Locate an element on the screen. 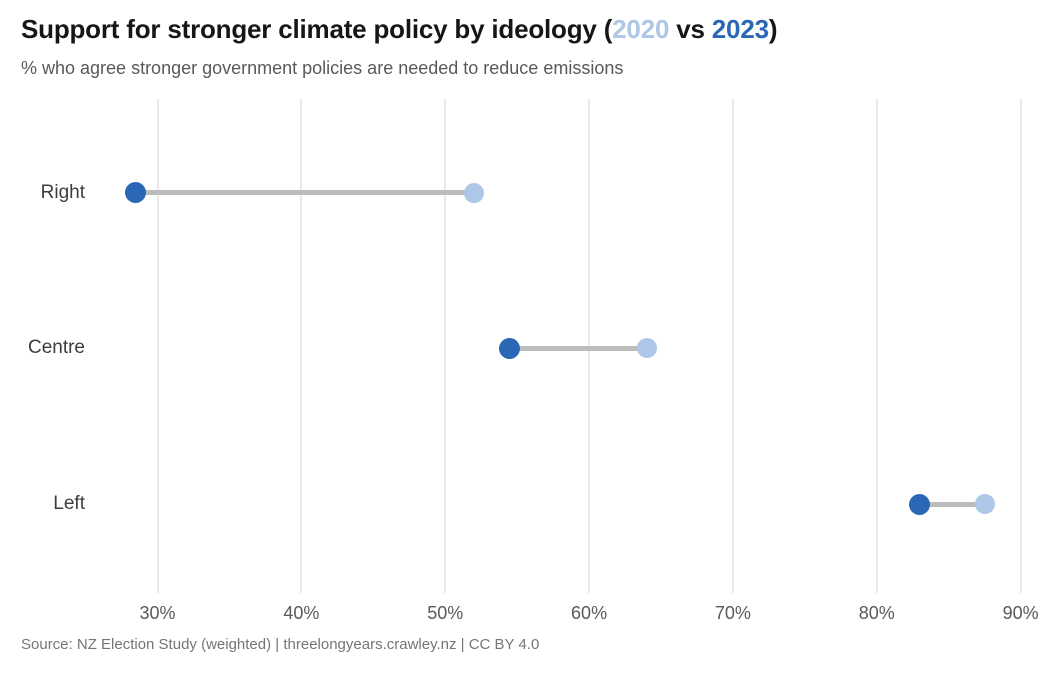  title-separator: vs is located at coordinates (690, 29).